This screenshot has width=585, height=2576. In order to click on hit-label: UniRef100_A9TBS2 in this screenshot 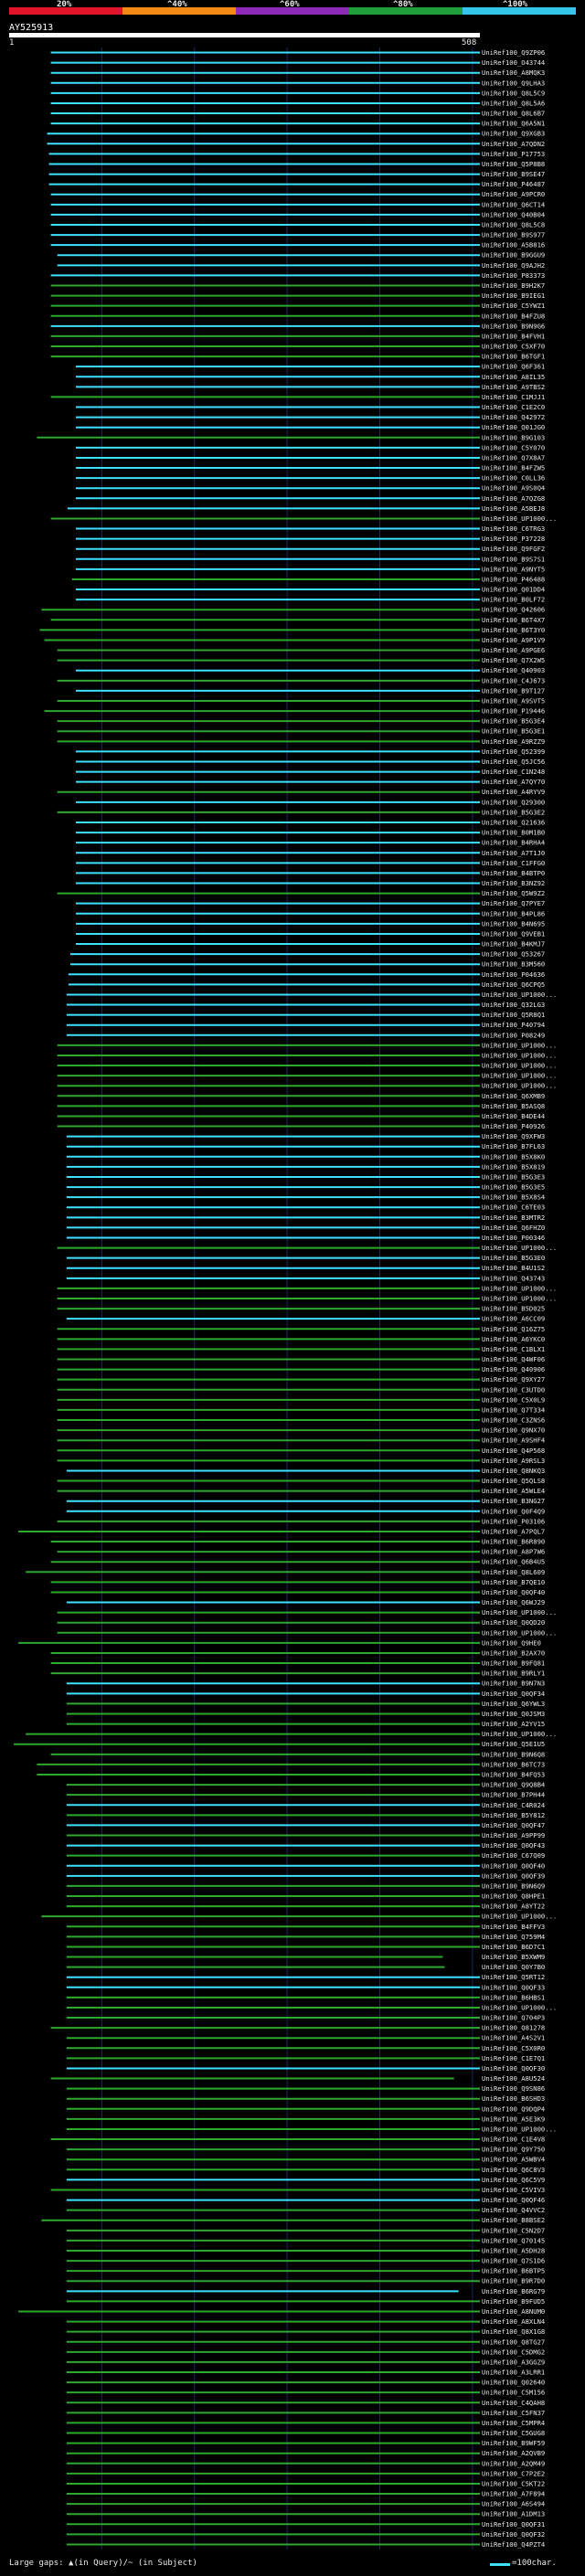, I will do `click(513, 387)`.